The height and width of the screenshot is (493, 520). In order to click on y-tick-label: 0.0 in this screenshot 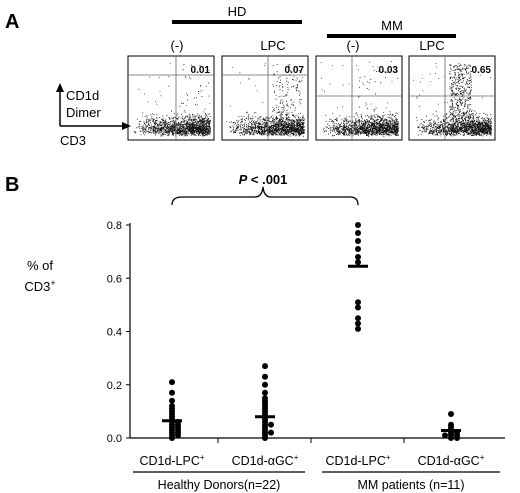, I will do `click(114, 439)`.